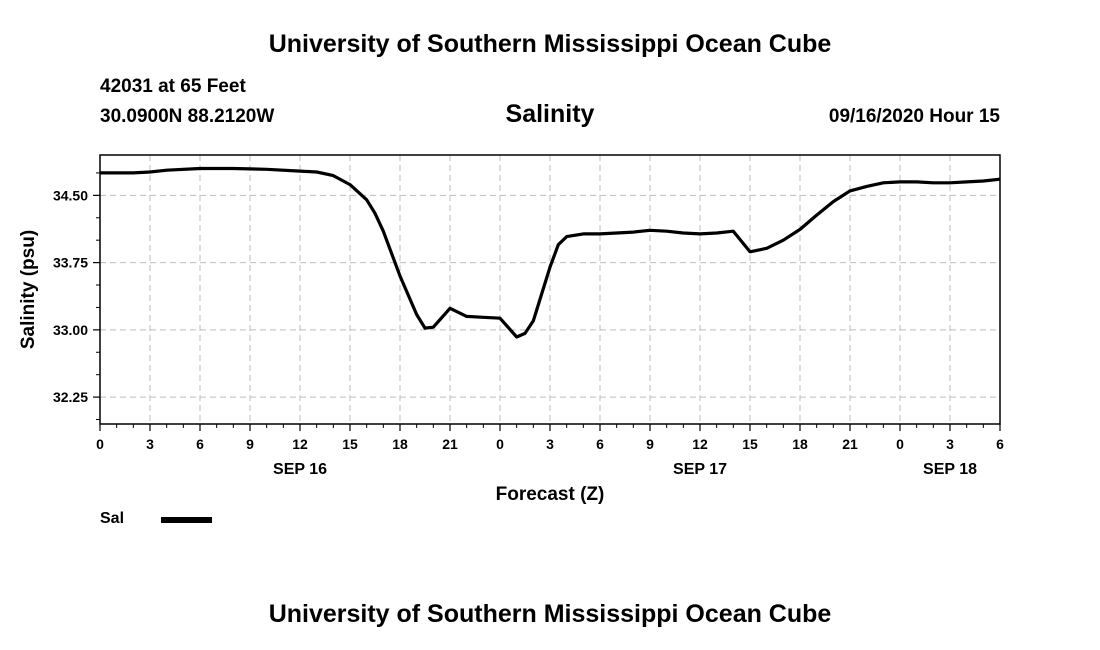 This screenshot has height=650, width=1100. I want to click on station-label: 42031 at 65 Feet, so click(173, 86).